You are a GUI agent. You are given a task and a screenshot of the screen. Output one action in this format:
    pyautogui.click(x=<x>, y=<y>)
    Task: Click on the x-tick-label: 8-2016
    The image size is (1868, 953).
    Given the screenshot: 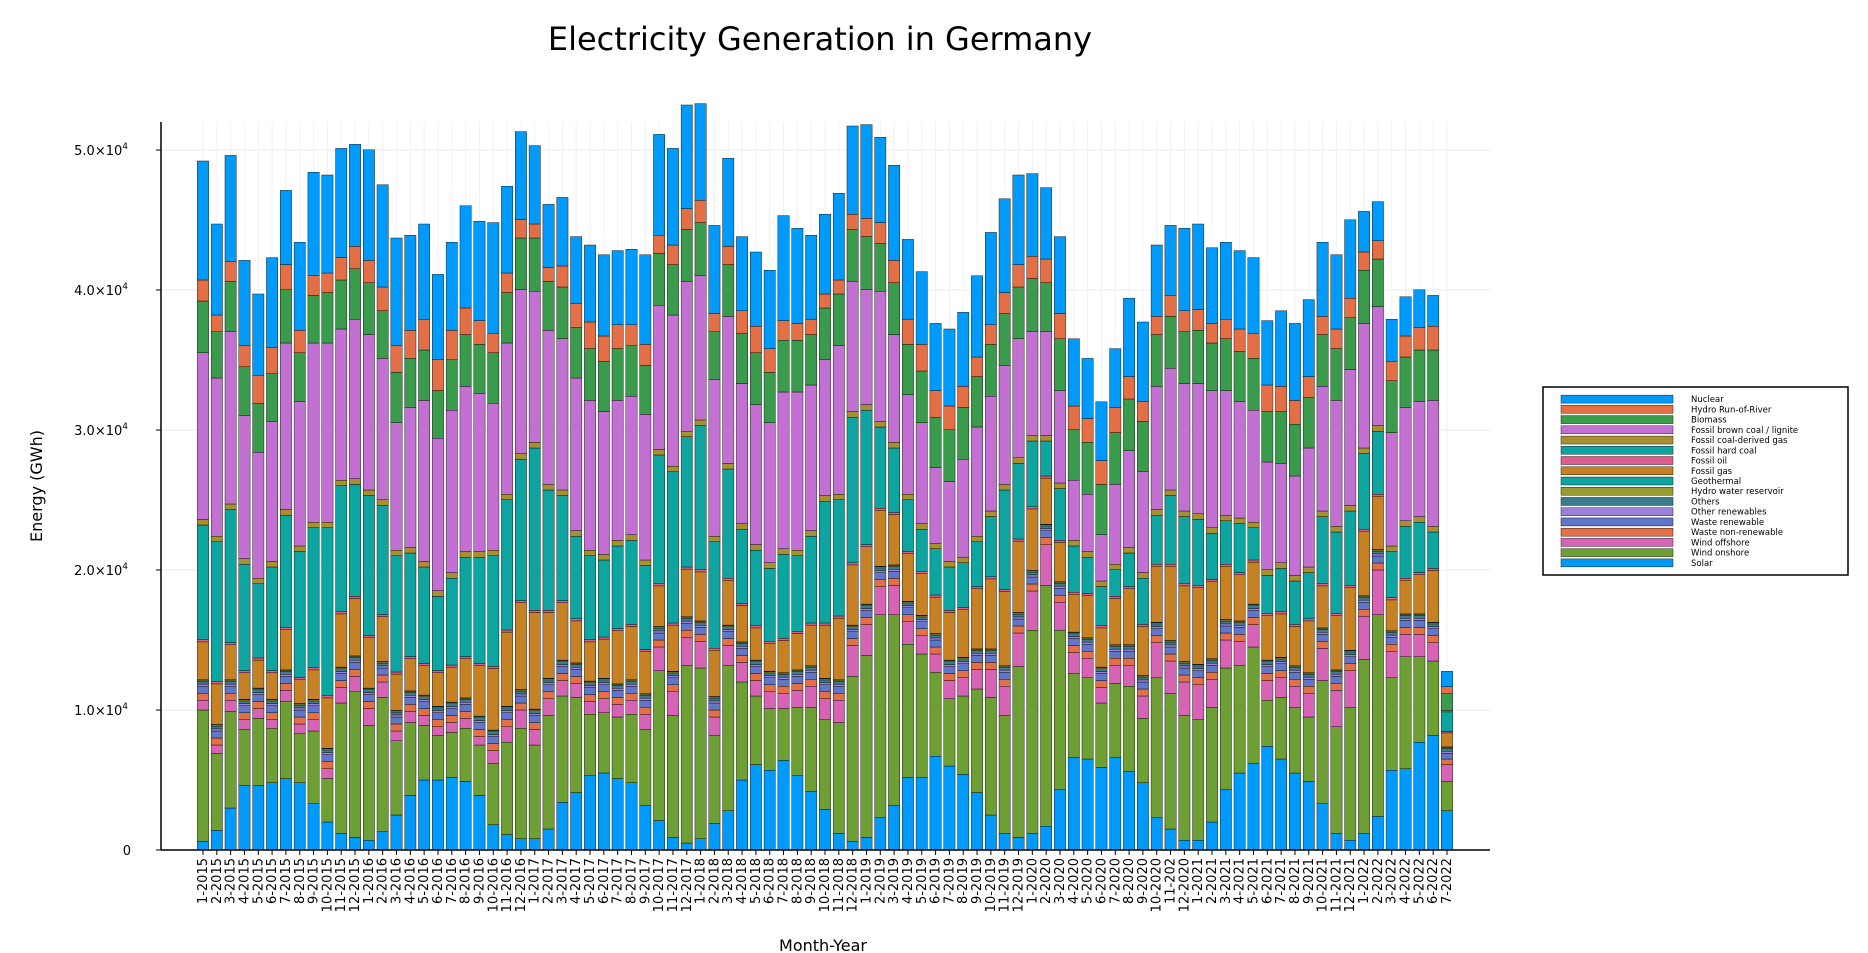 What is the action you would take?
    pyautogui.click(x=466, y=881)
    